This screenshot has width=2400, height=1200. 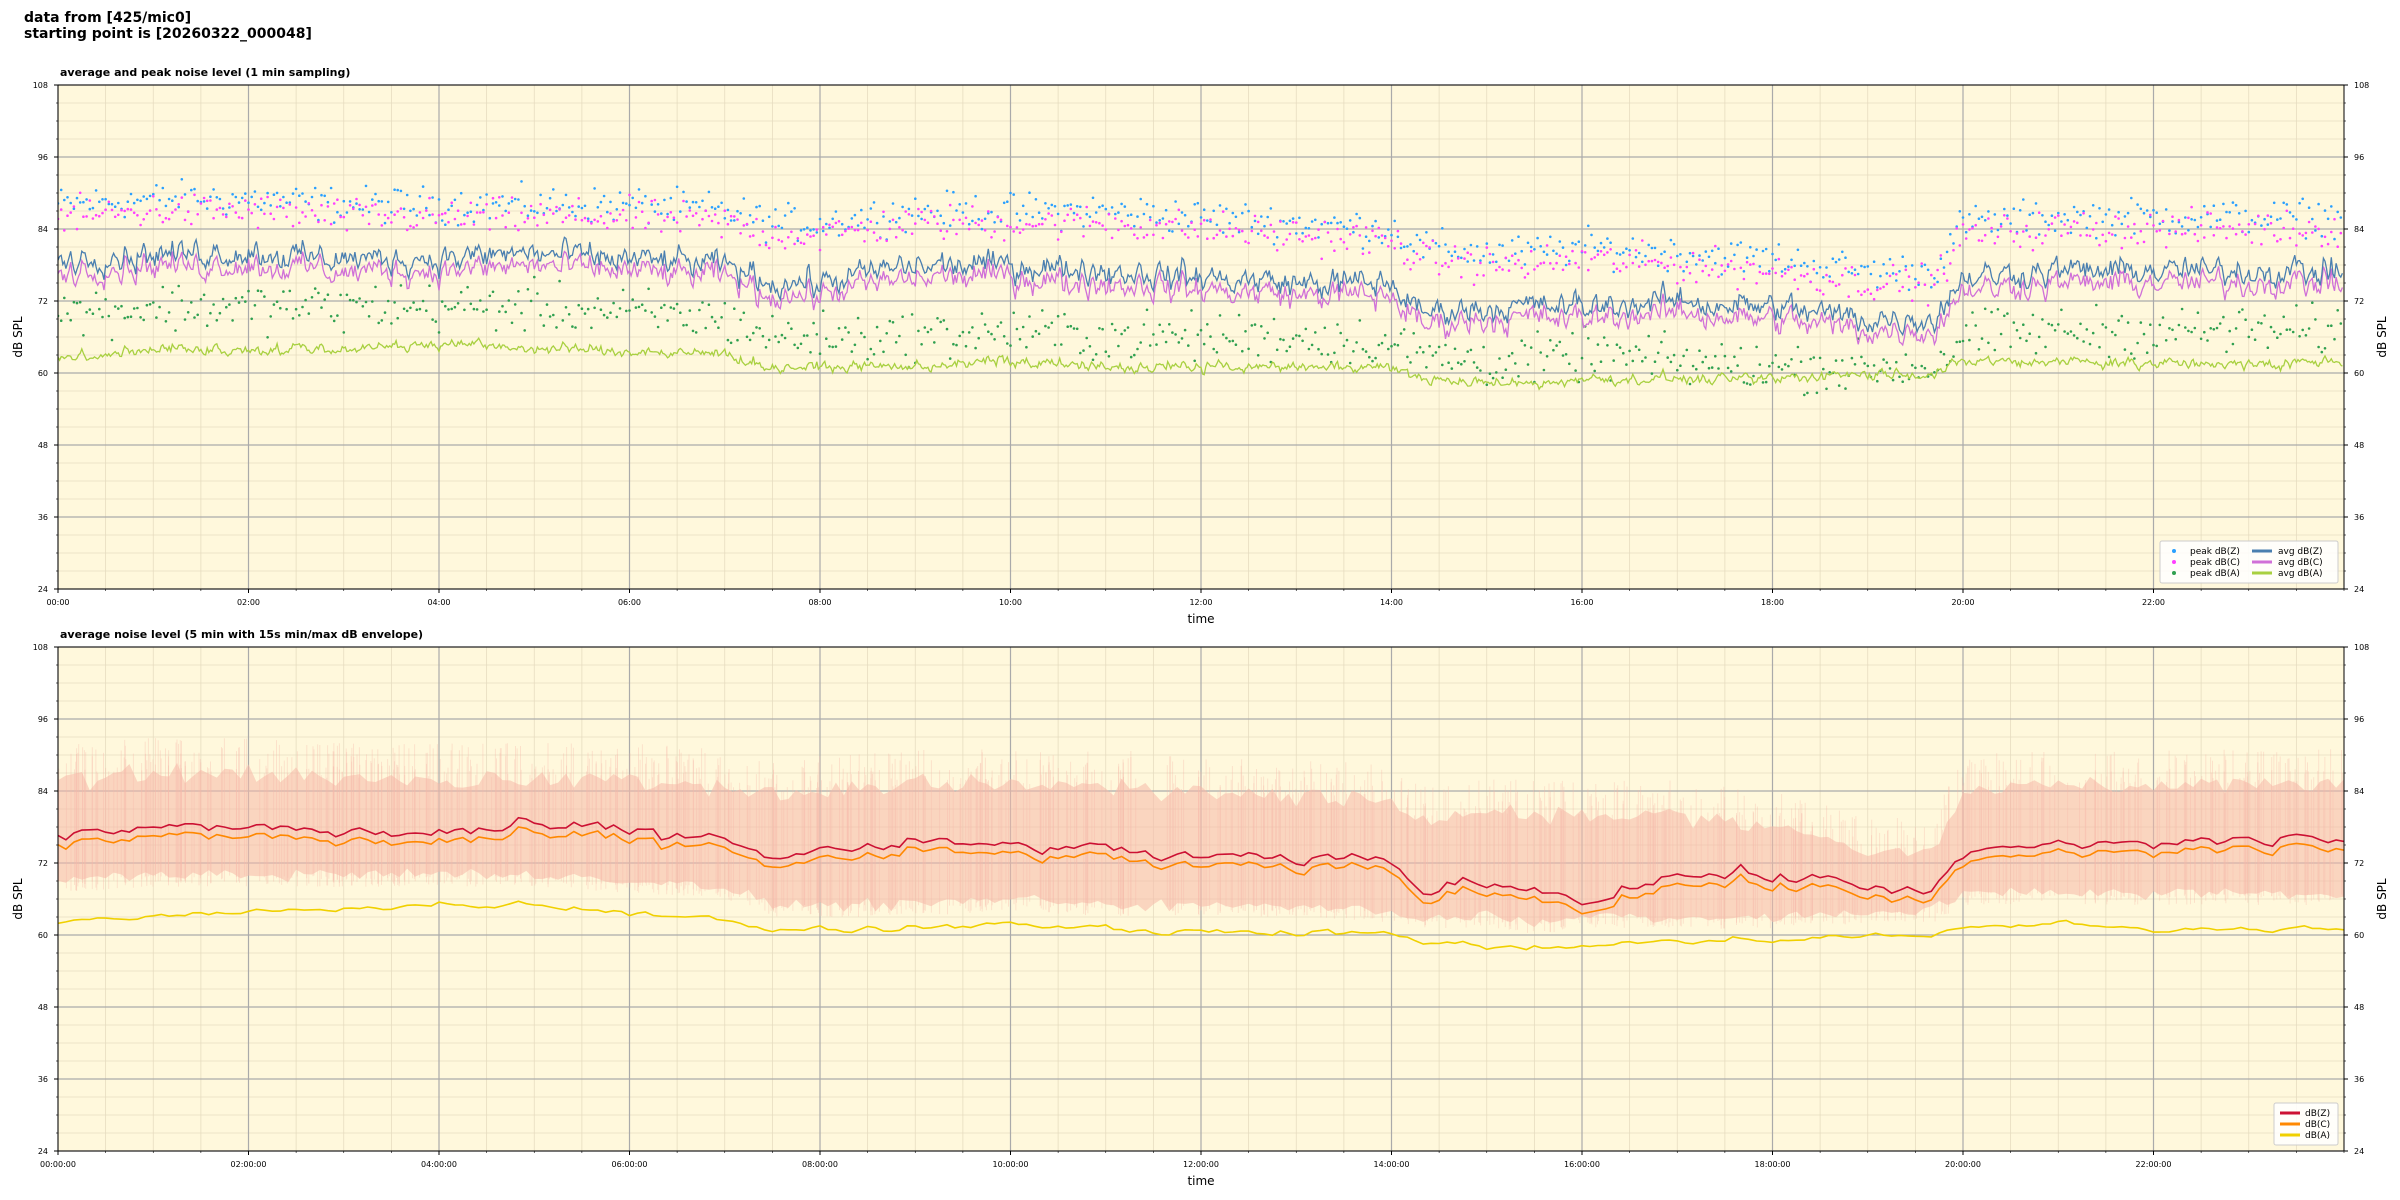 What do you see at coordinates (58, 1164) in the screenshot?
I see `chart2-x-tick-label: 00:00:00` at bounding box center [58, 1164].